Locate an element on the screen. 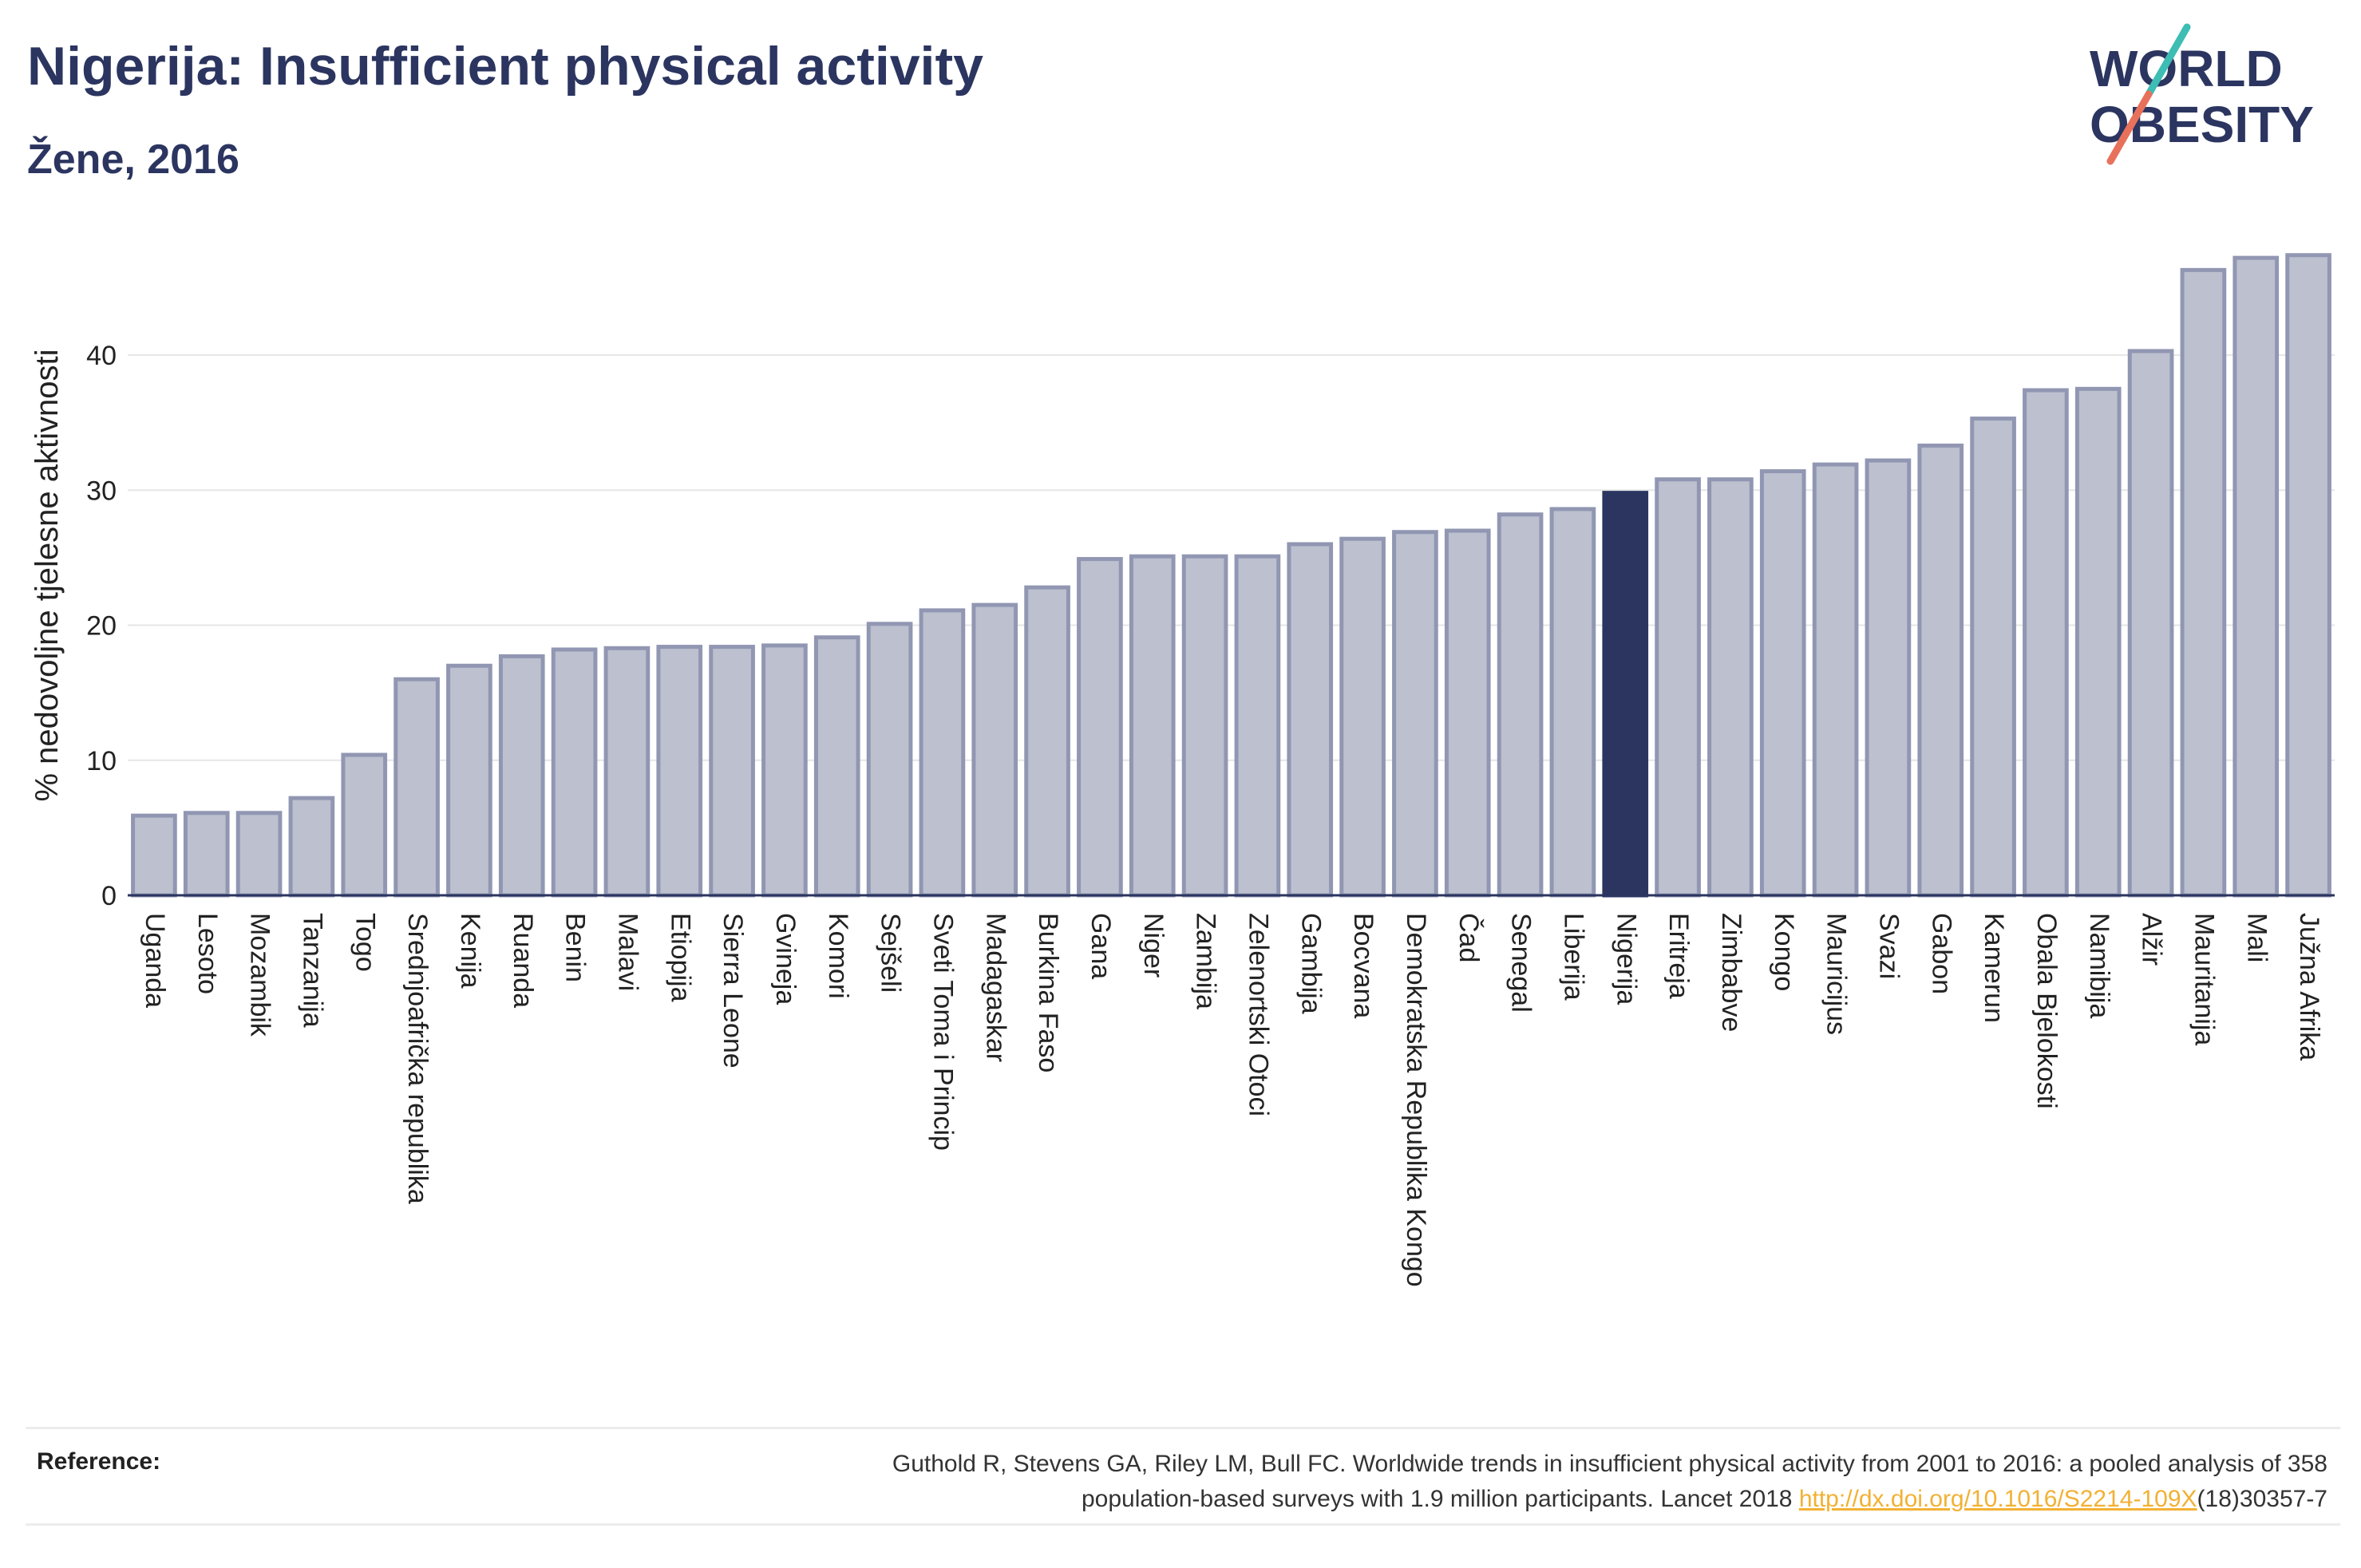  bar-južna-afrika is located at coordinates (2308, 575).